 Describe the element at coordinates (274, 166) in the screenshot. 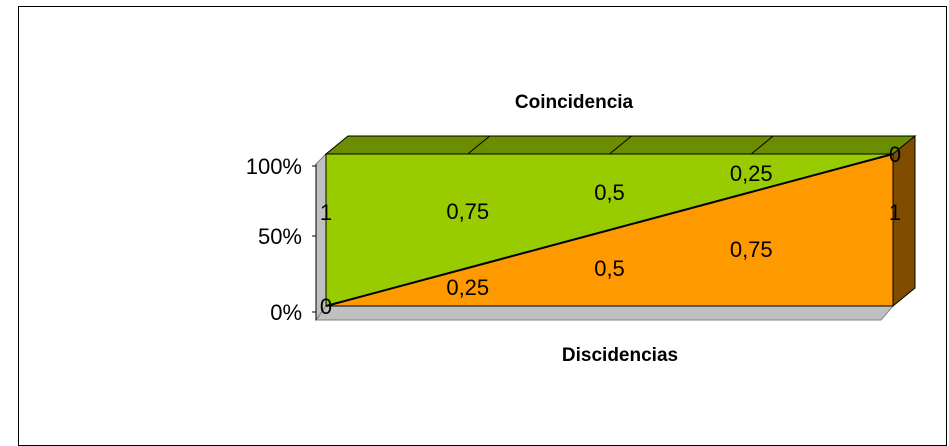

I see `y-tick-label: 100%` at that location.